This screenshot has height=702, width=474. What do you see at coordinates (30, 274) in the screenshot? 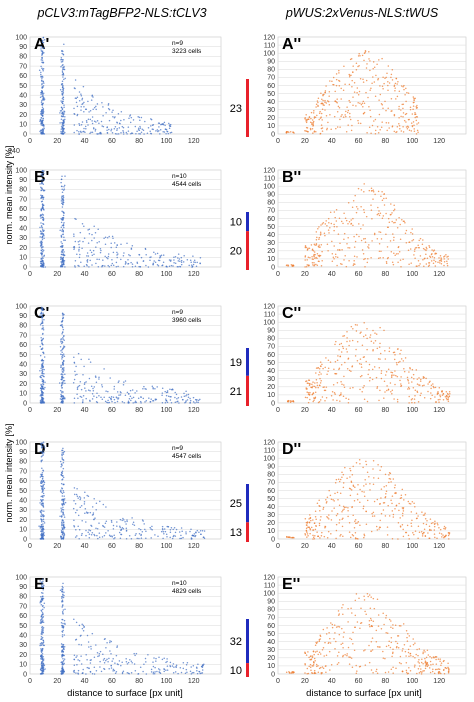
I see `x-tick-label: 0` at bounding box center [30, 274].